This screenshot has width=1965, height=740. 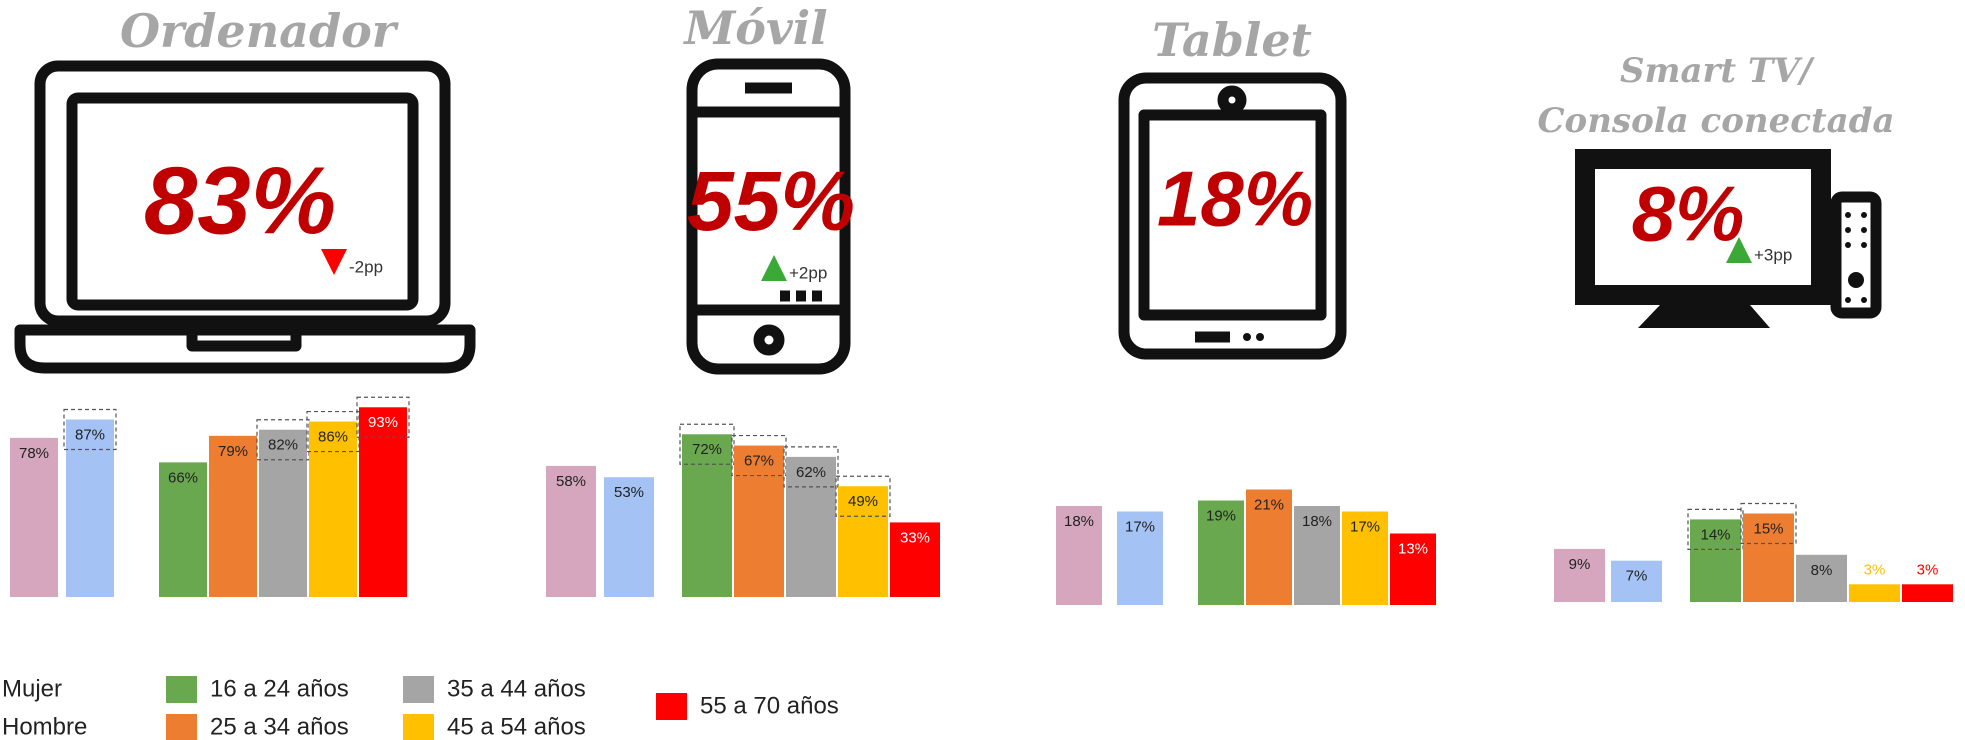 What do you see at coordinates (279, 688) in the screenshot?
I see `legend-label: 16 a 24 años` at bounding box center [279, 688].